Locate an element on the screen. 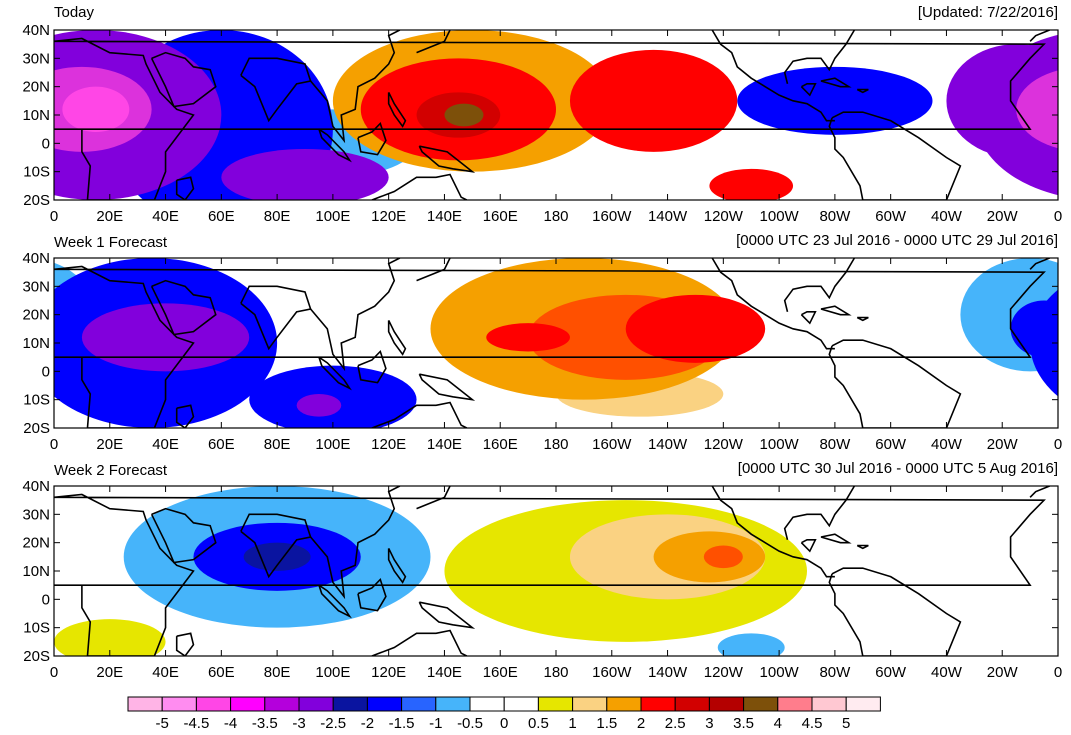 The image size is (1071, 735). lon-label: 20E is located at coordinates (109, 444).